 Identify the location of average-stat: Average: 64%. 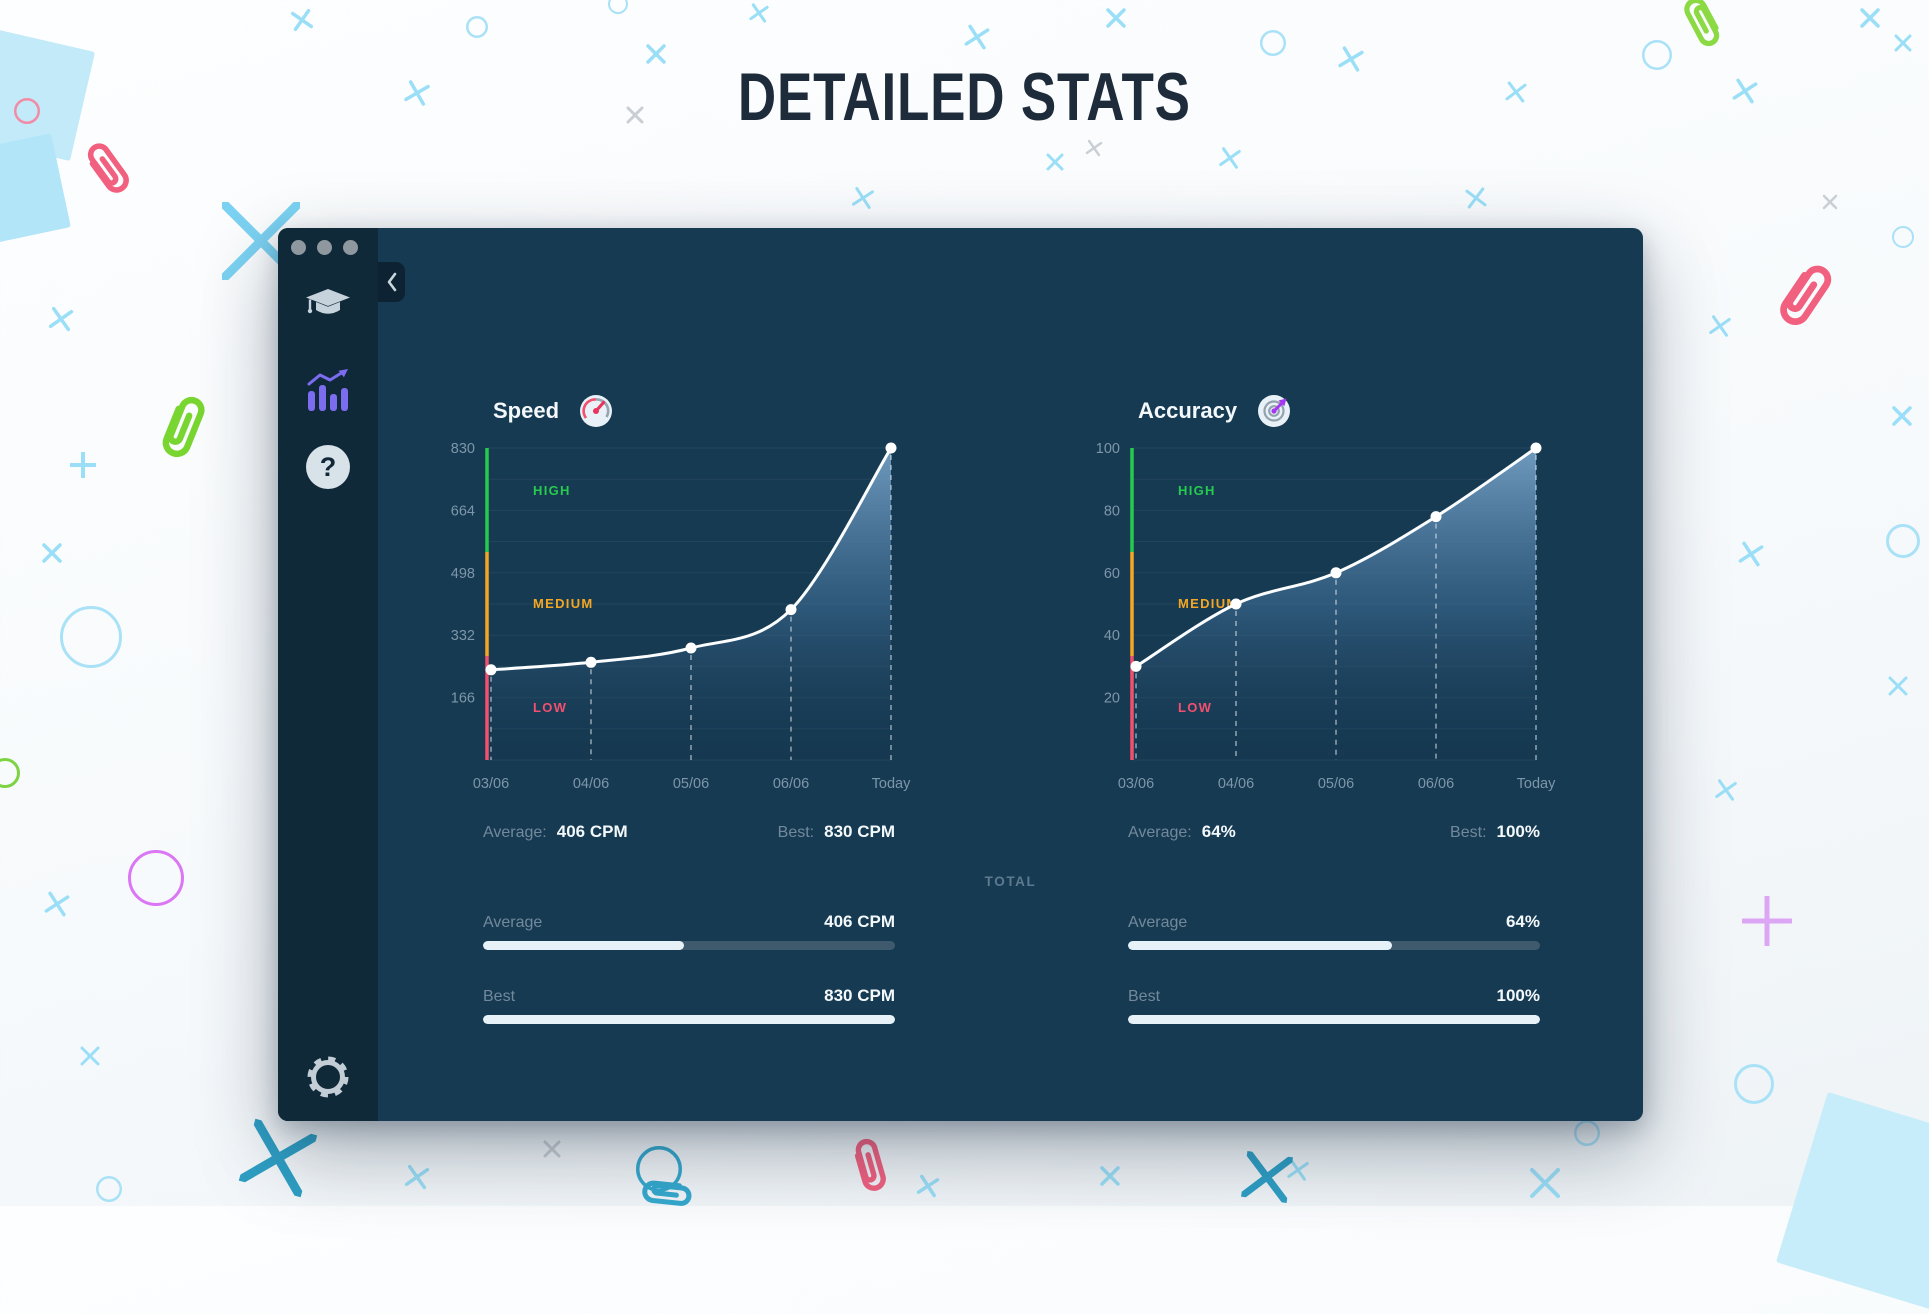
(1182, 832).